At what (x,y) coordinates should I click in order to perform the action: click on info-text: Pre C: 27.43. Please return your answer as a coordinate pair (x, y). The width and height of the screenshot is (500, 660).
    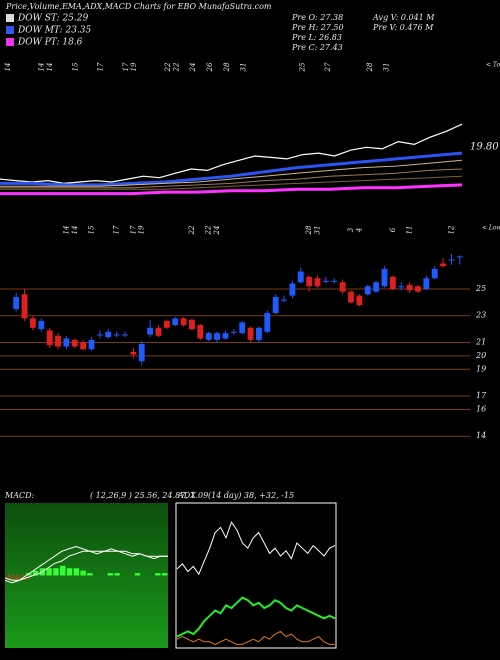
    Looking at the image, I should click on (317, 47).